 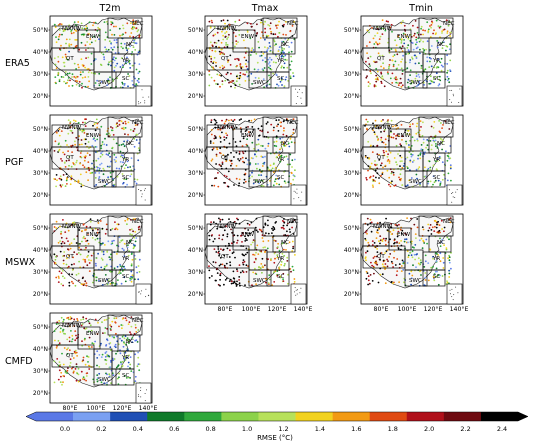 I want to click on map-panel-pgf-tmin: NWNW ENW NEC NC QT YR SWC SC 50°N 40°N 30°N 20°N, so click(x=402, y=162).